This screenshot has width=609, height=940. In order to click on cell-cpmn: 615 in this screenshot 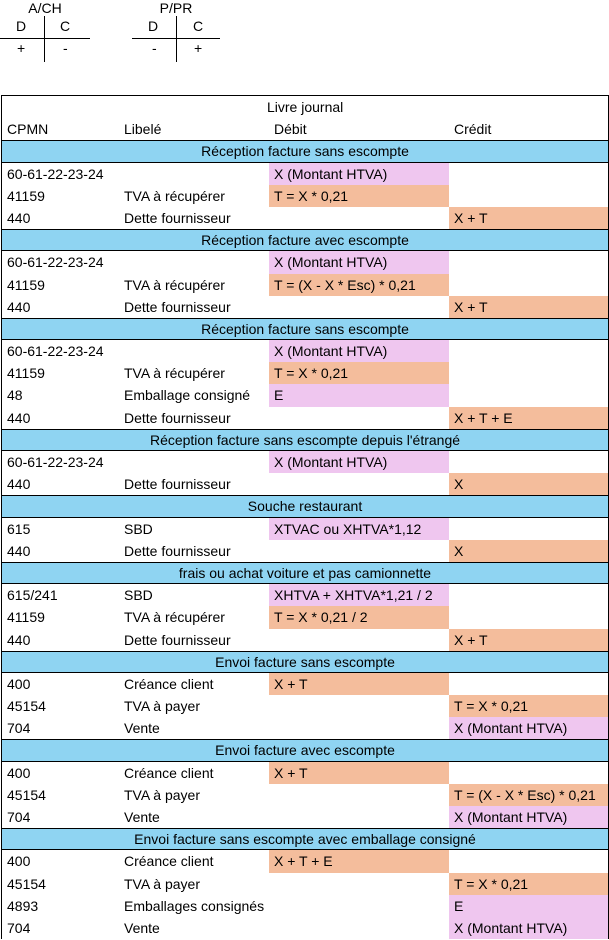, I will do `click(19, 528)`.